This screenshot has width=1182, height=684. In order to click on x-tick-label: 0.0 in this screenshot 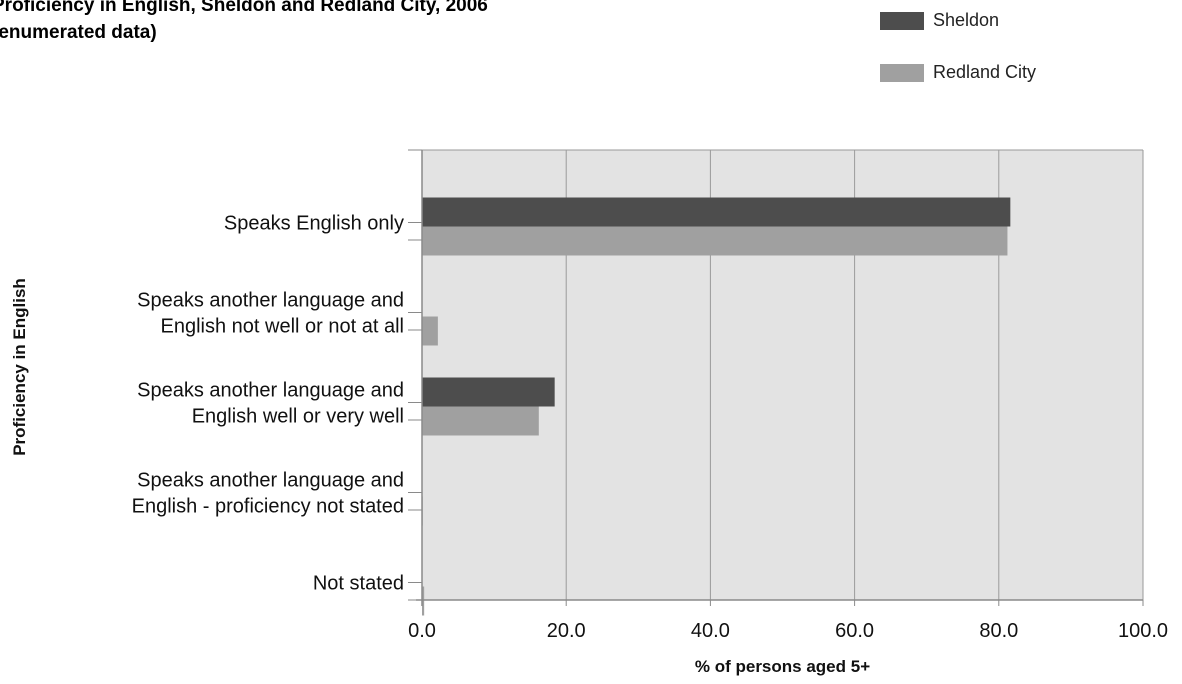, I will do `click(422, 631)`.